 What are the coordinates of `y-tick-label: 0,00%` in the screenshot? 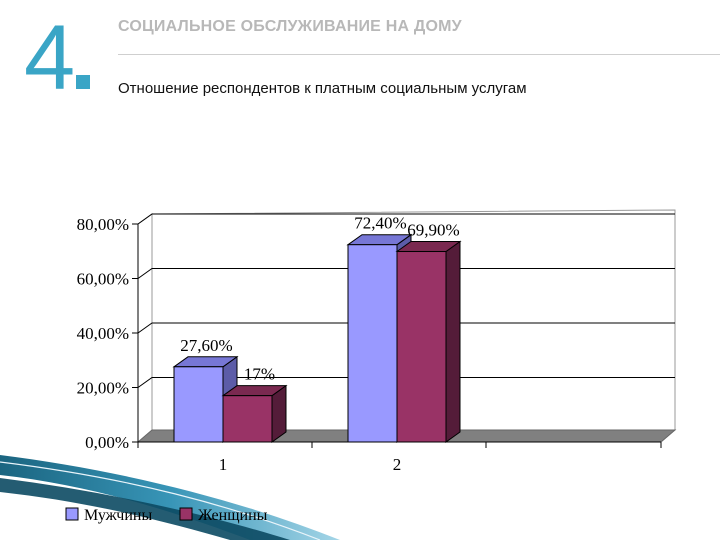 It's located at (107, 442).